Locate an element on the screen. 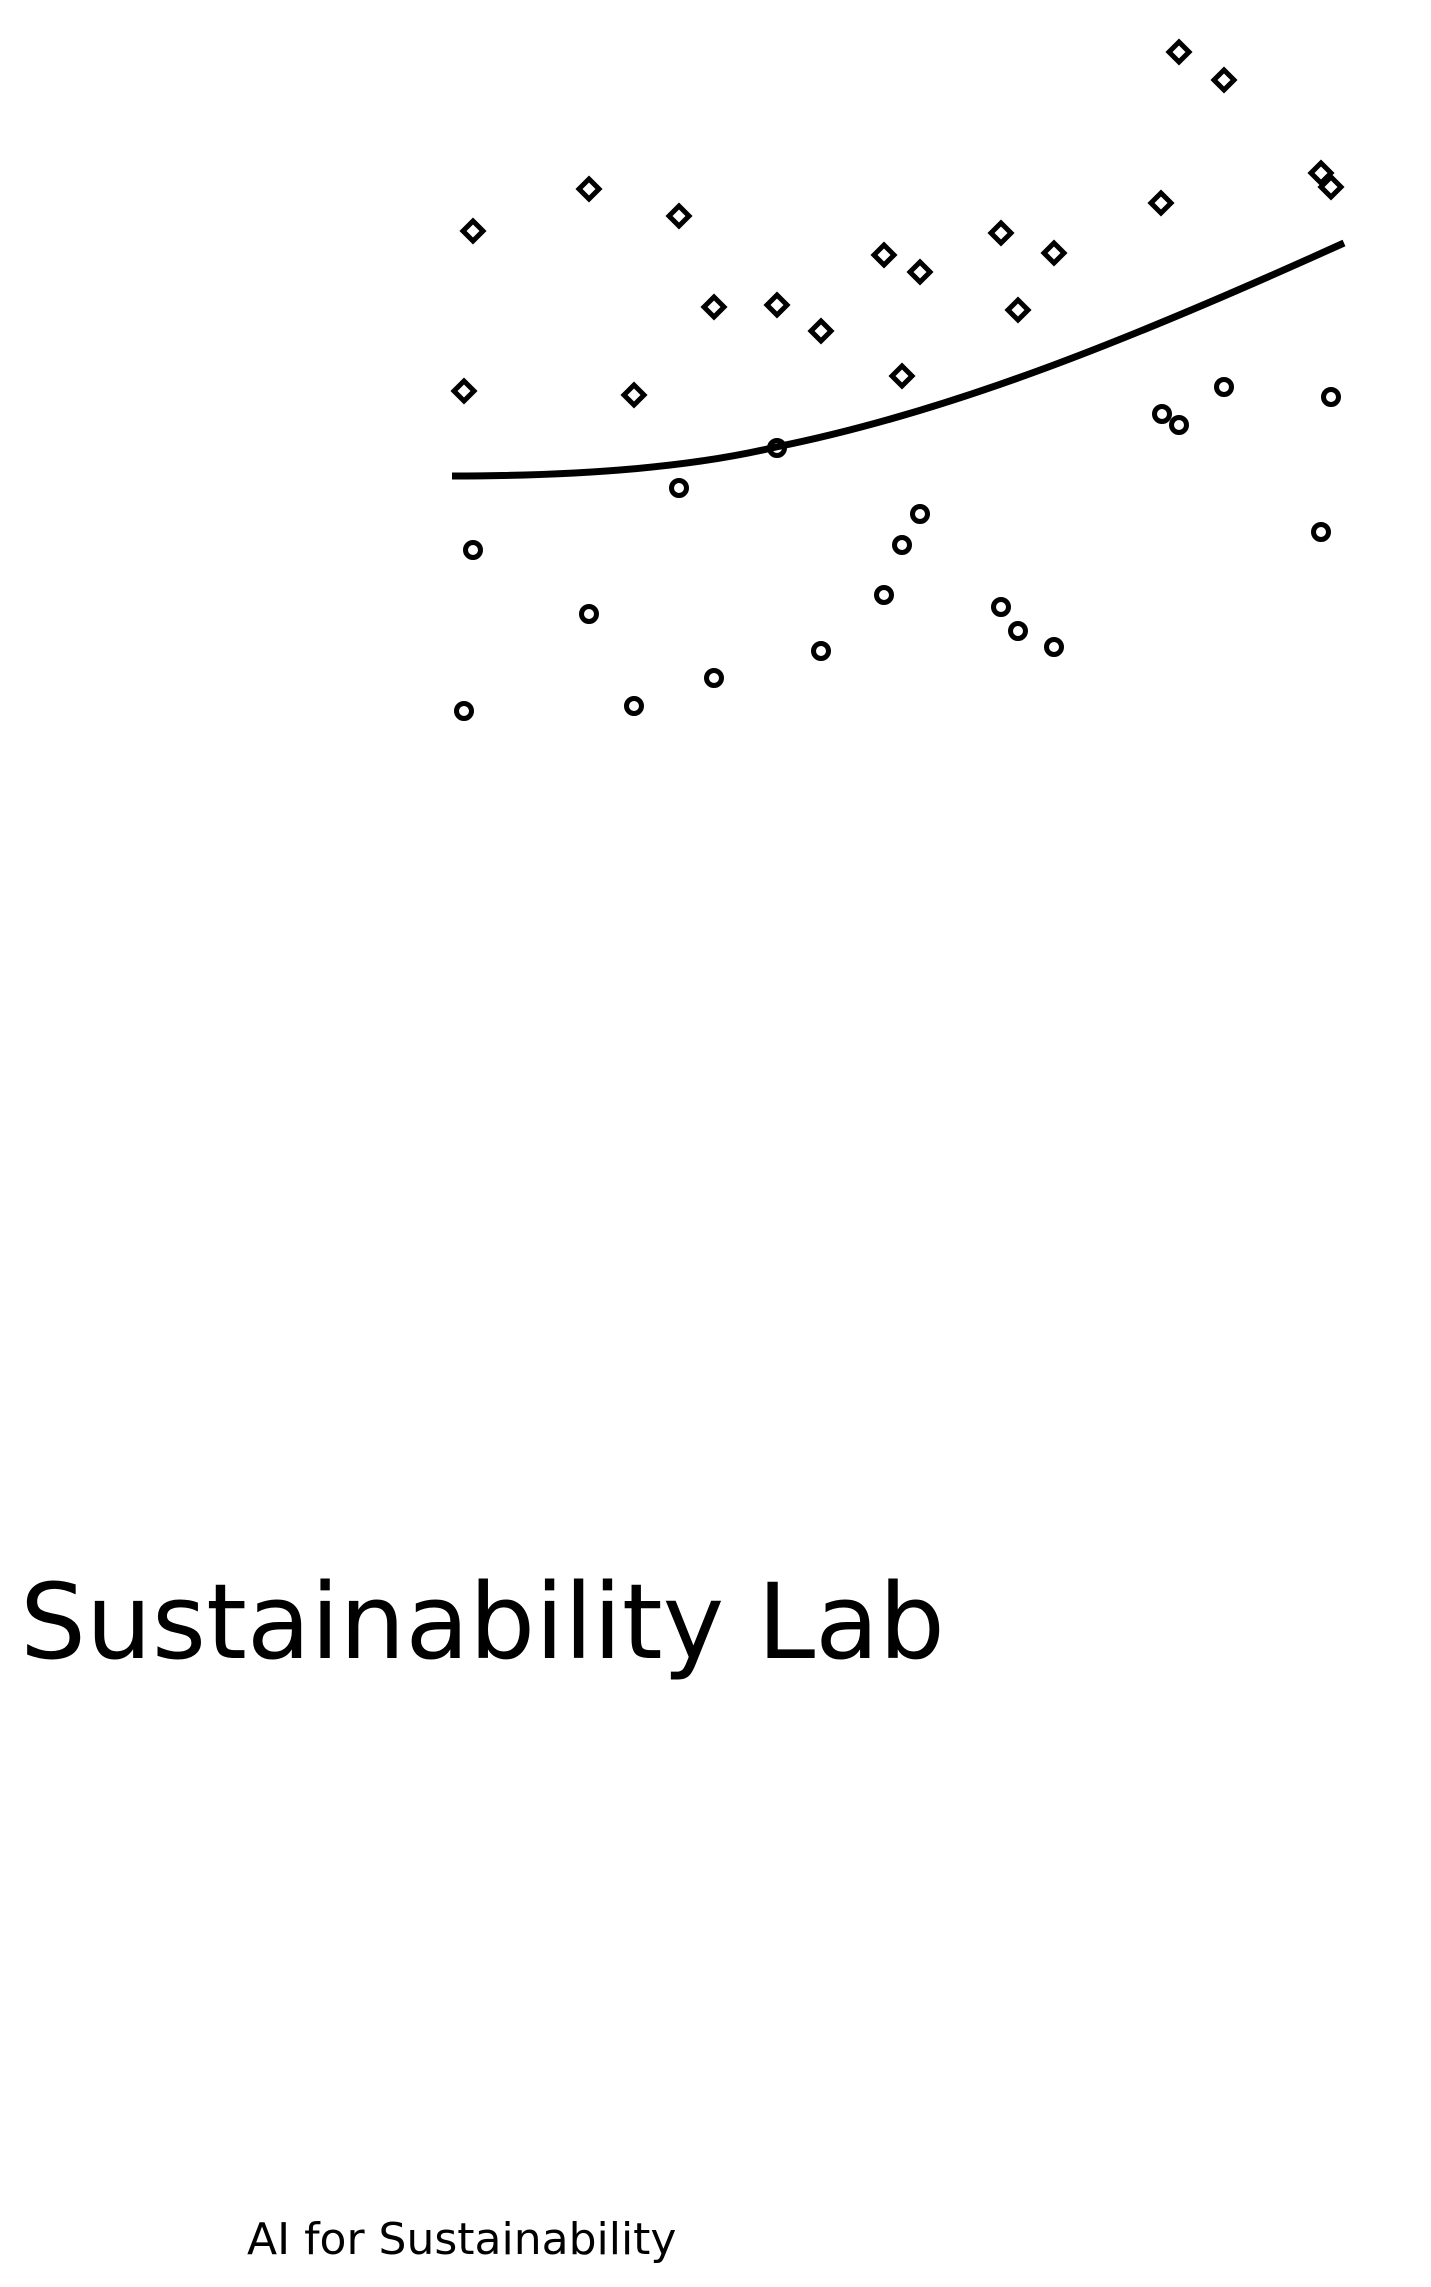 This screenshot has height=2287, width=1431. lab-tagline: AI for Sustainability is located at coordinates (462, 2239).